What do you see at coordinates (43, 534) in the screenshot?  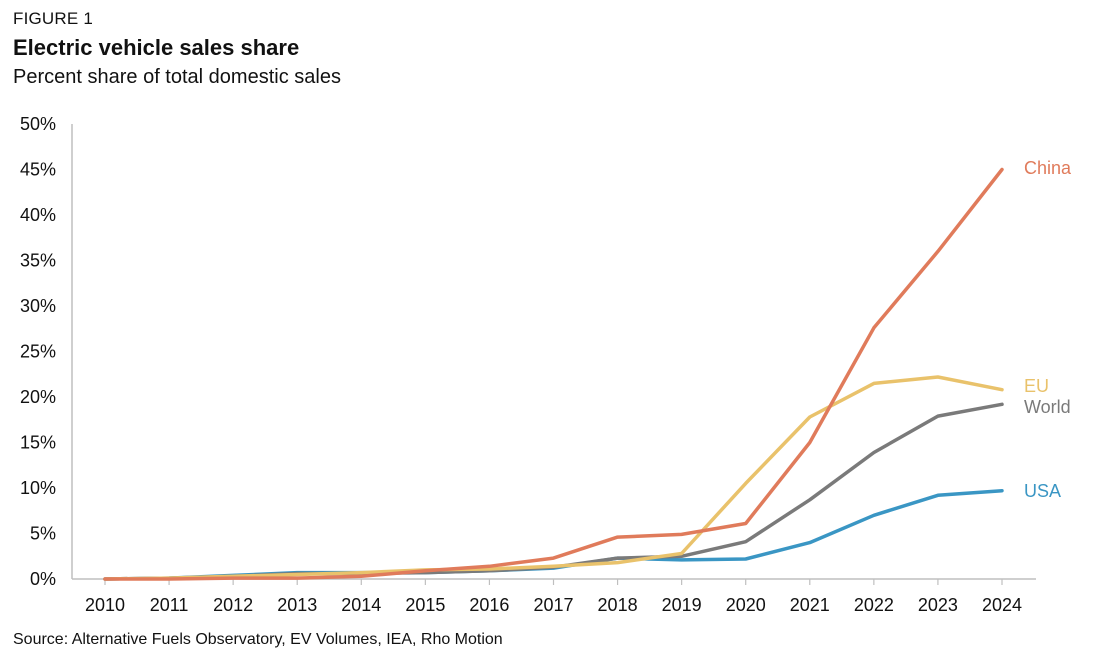 I see `y-tick-label: 5%` at bounding box center [43, 534].